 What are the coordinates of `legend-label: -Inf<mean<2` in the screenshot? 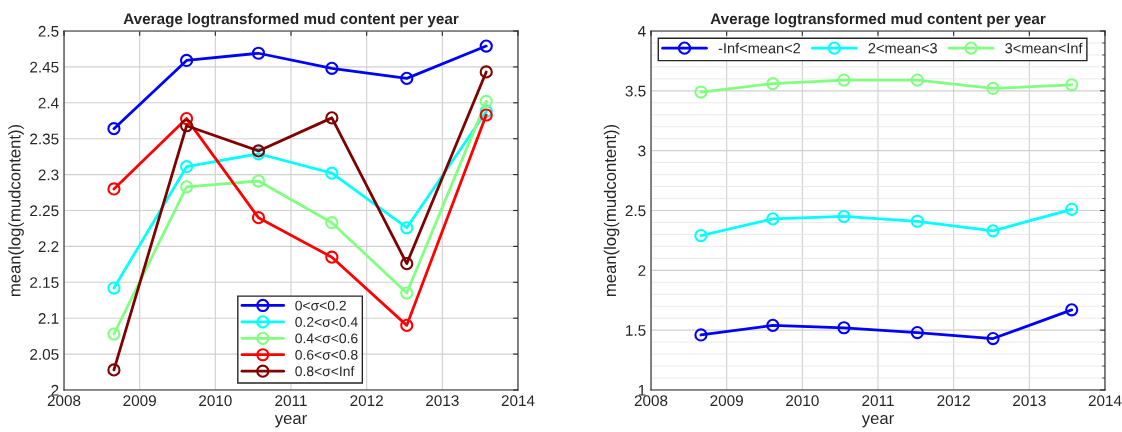 It's located at (759, 48).